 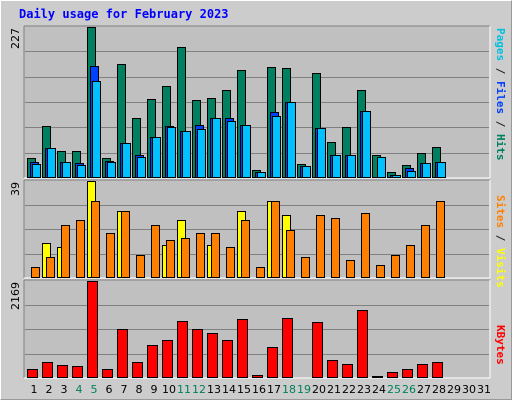 I want to click on panel-middle-legend: Sites / Visits, so click(x=500, y=241).